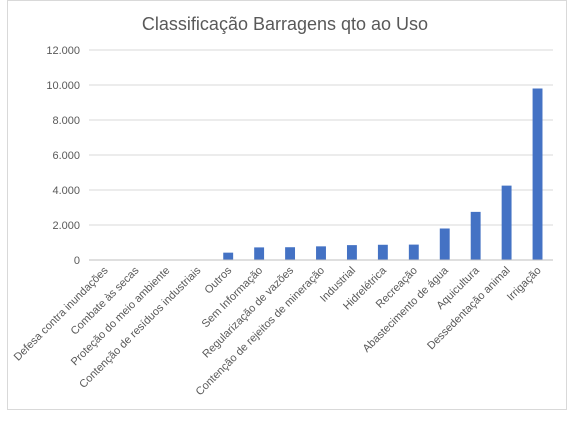 The width and height of the screenshot is (586, 426). I want to click on y-tick-label: 6.000, so click(66, 156).